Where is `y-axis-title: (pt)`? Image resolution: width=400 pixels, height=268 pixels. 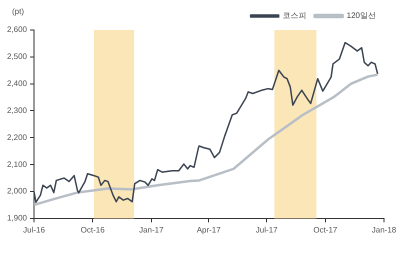 y-axis-title: (pt) is located at coordinates (18, 11).